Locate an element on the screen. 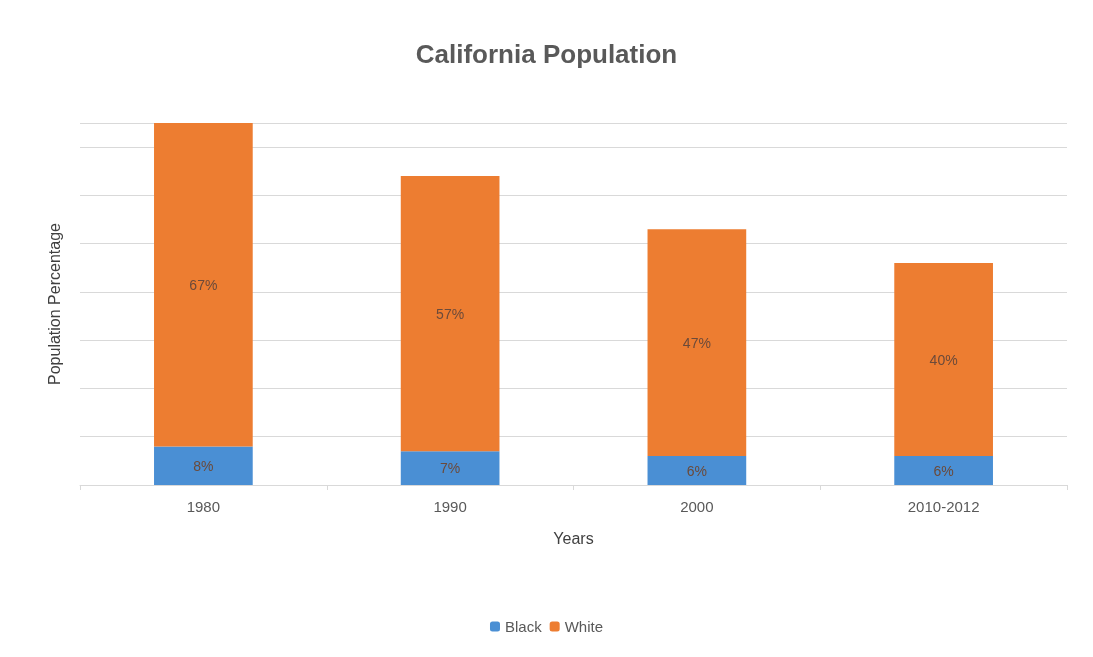 The width and height of the screenshot is (1093, 657). chart-title: California Population is located at coordinates (546, 54).